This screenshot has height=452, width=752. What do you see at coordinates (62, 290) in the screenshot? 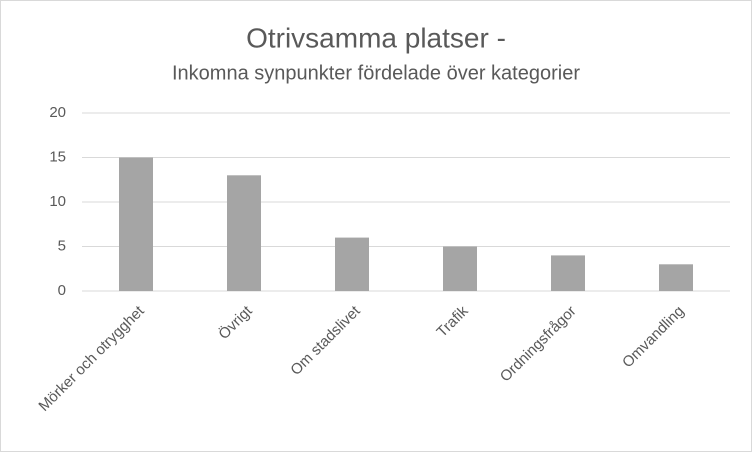
I see `y-tick-label: 0` at bounding box center [62, 290].